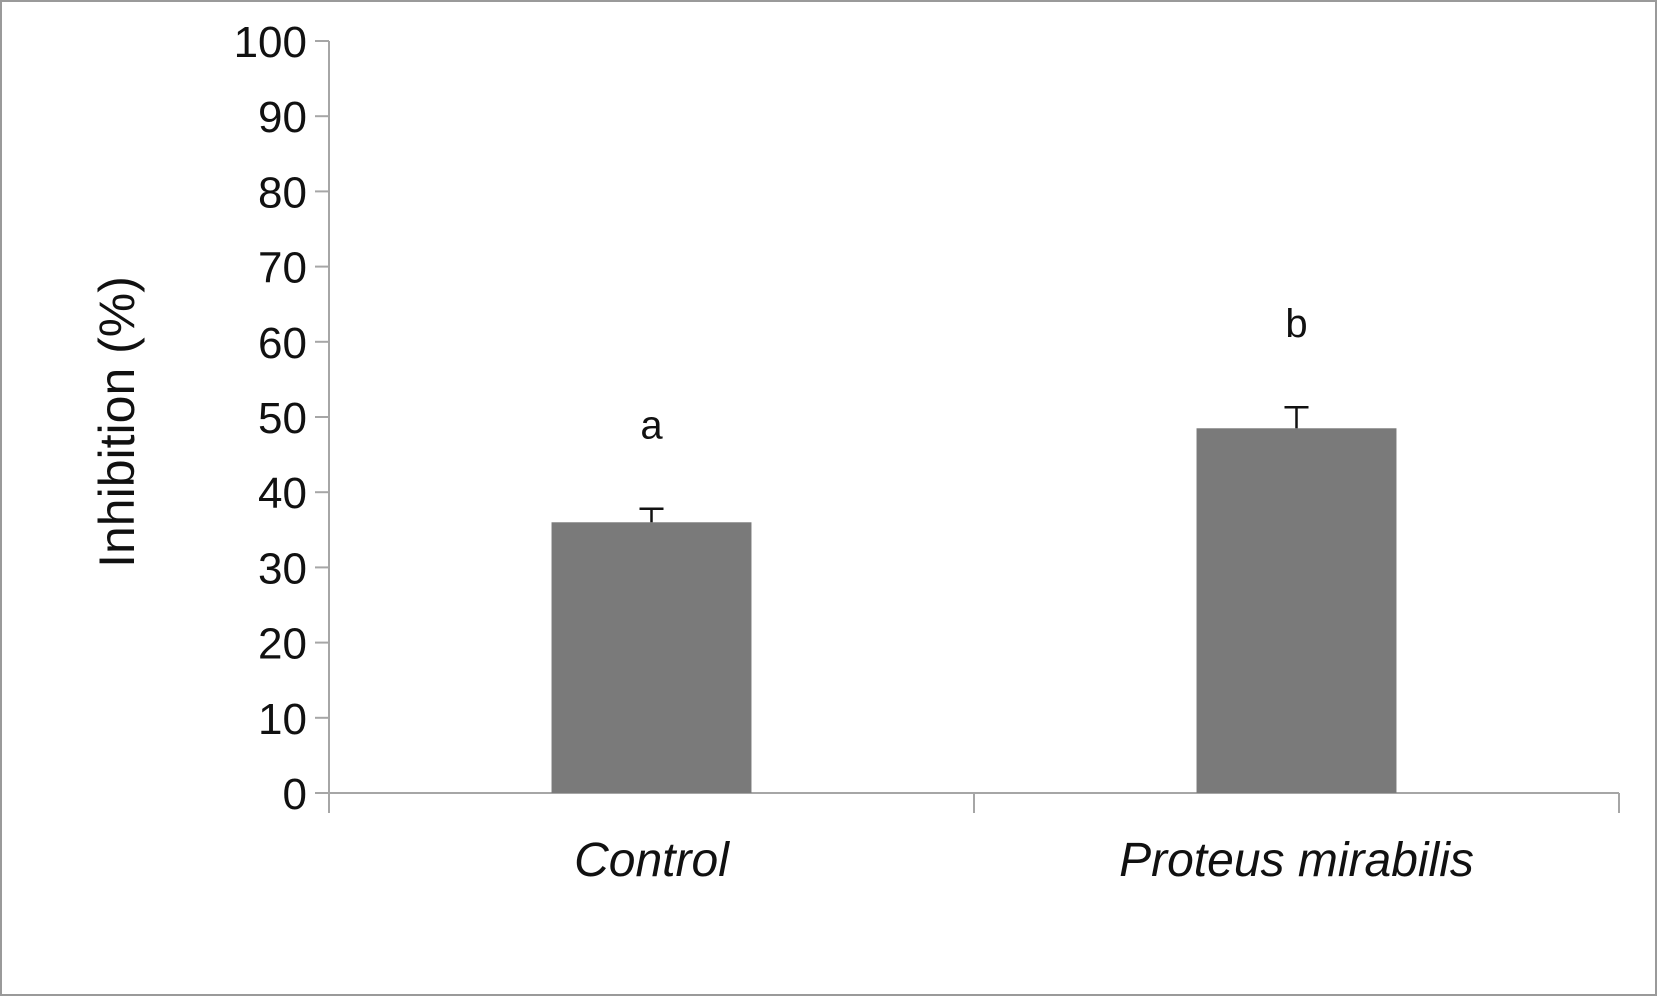 The image size is (1657, 996). What do you see at coordinates (117, 422) in the screenshot?
I see `y-axis-label: Inhibition (%)` at bounding box center [117, 422].